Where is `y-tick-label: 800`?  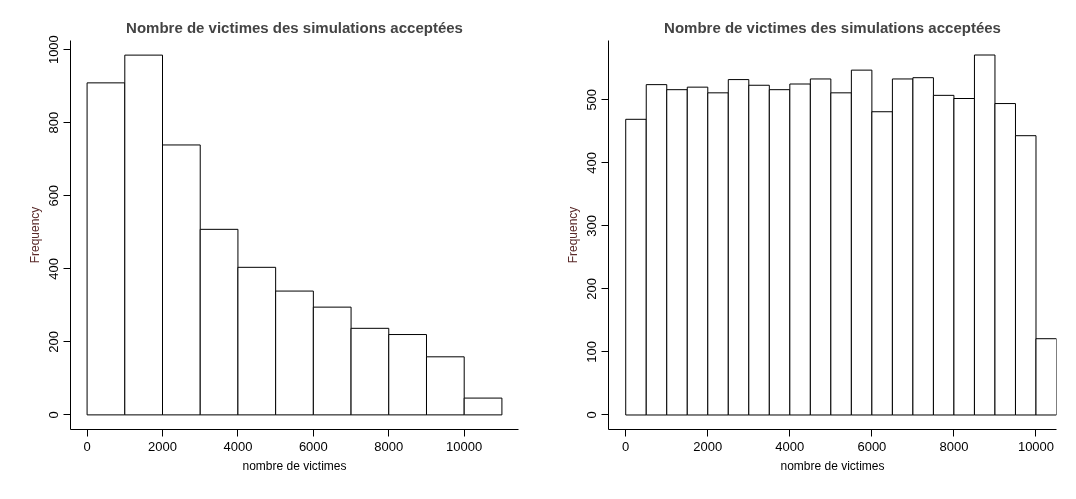 y-tick-label: 800 is located at coordinates (54, 122).